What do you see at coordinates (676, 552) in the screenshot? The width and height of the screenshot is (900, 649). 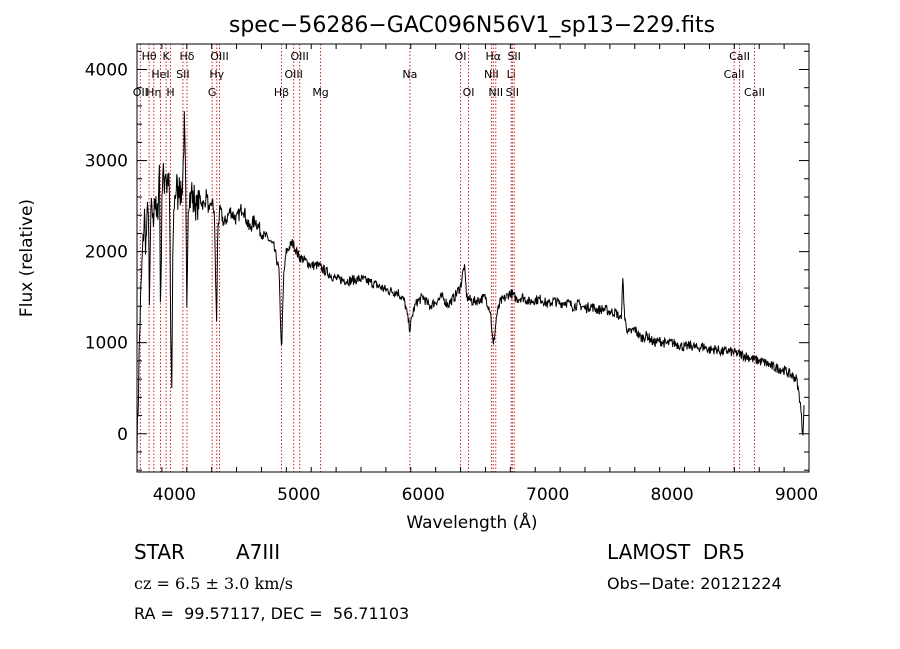 I see `survey-name: LAMOST DR5` at bounding box center [676, 552].